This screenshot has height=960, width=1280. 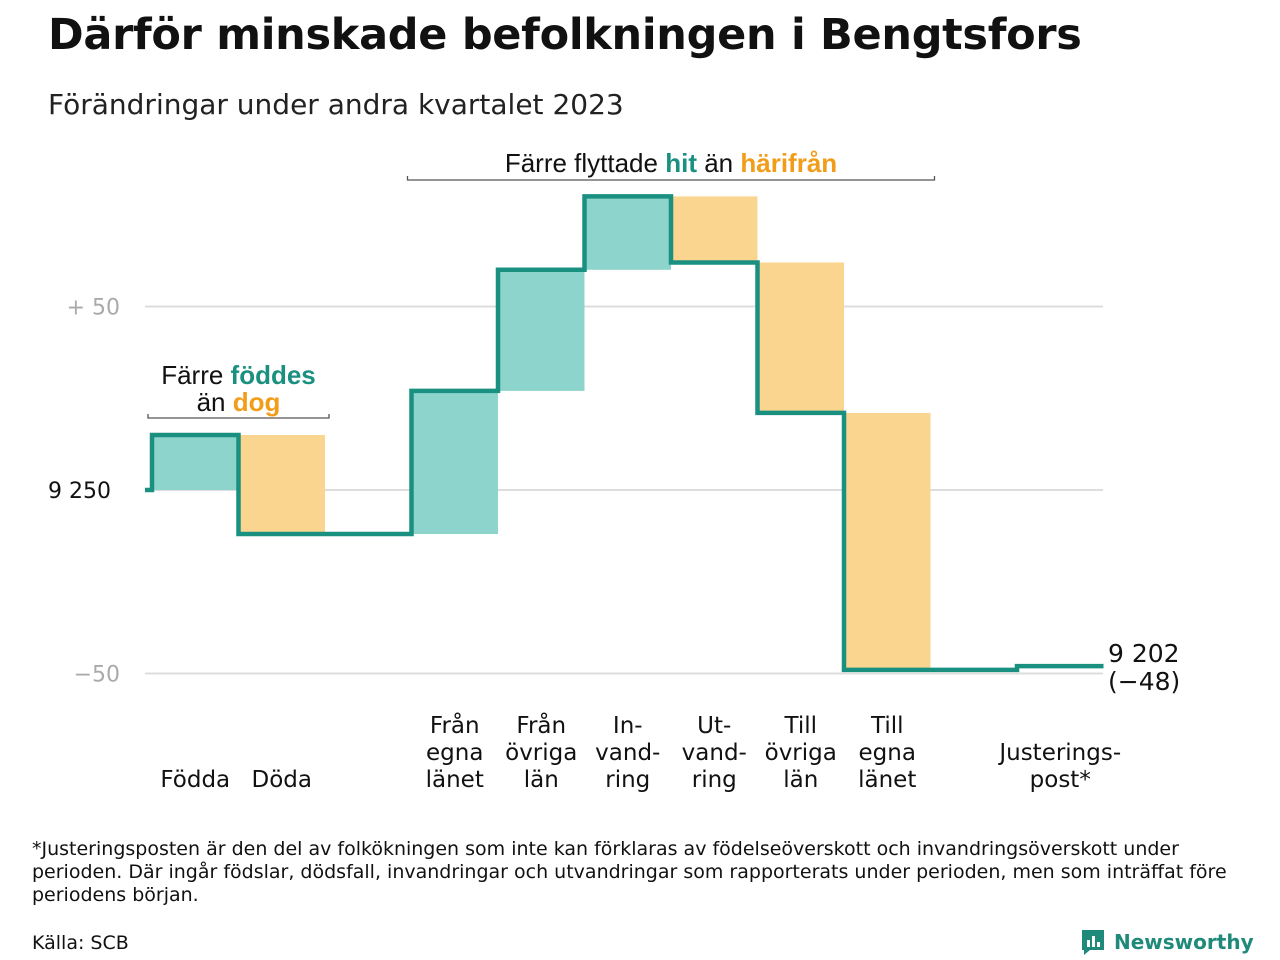 What do you see at coordinates (714, 726) in the screenshot?
I see `category-label: Ut-` at bounding box center [714, 726].